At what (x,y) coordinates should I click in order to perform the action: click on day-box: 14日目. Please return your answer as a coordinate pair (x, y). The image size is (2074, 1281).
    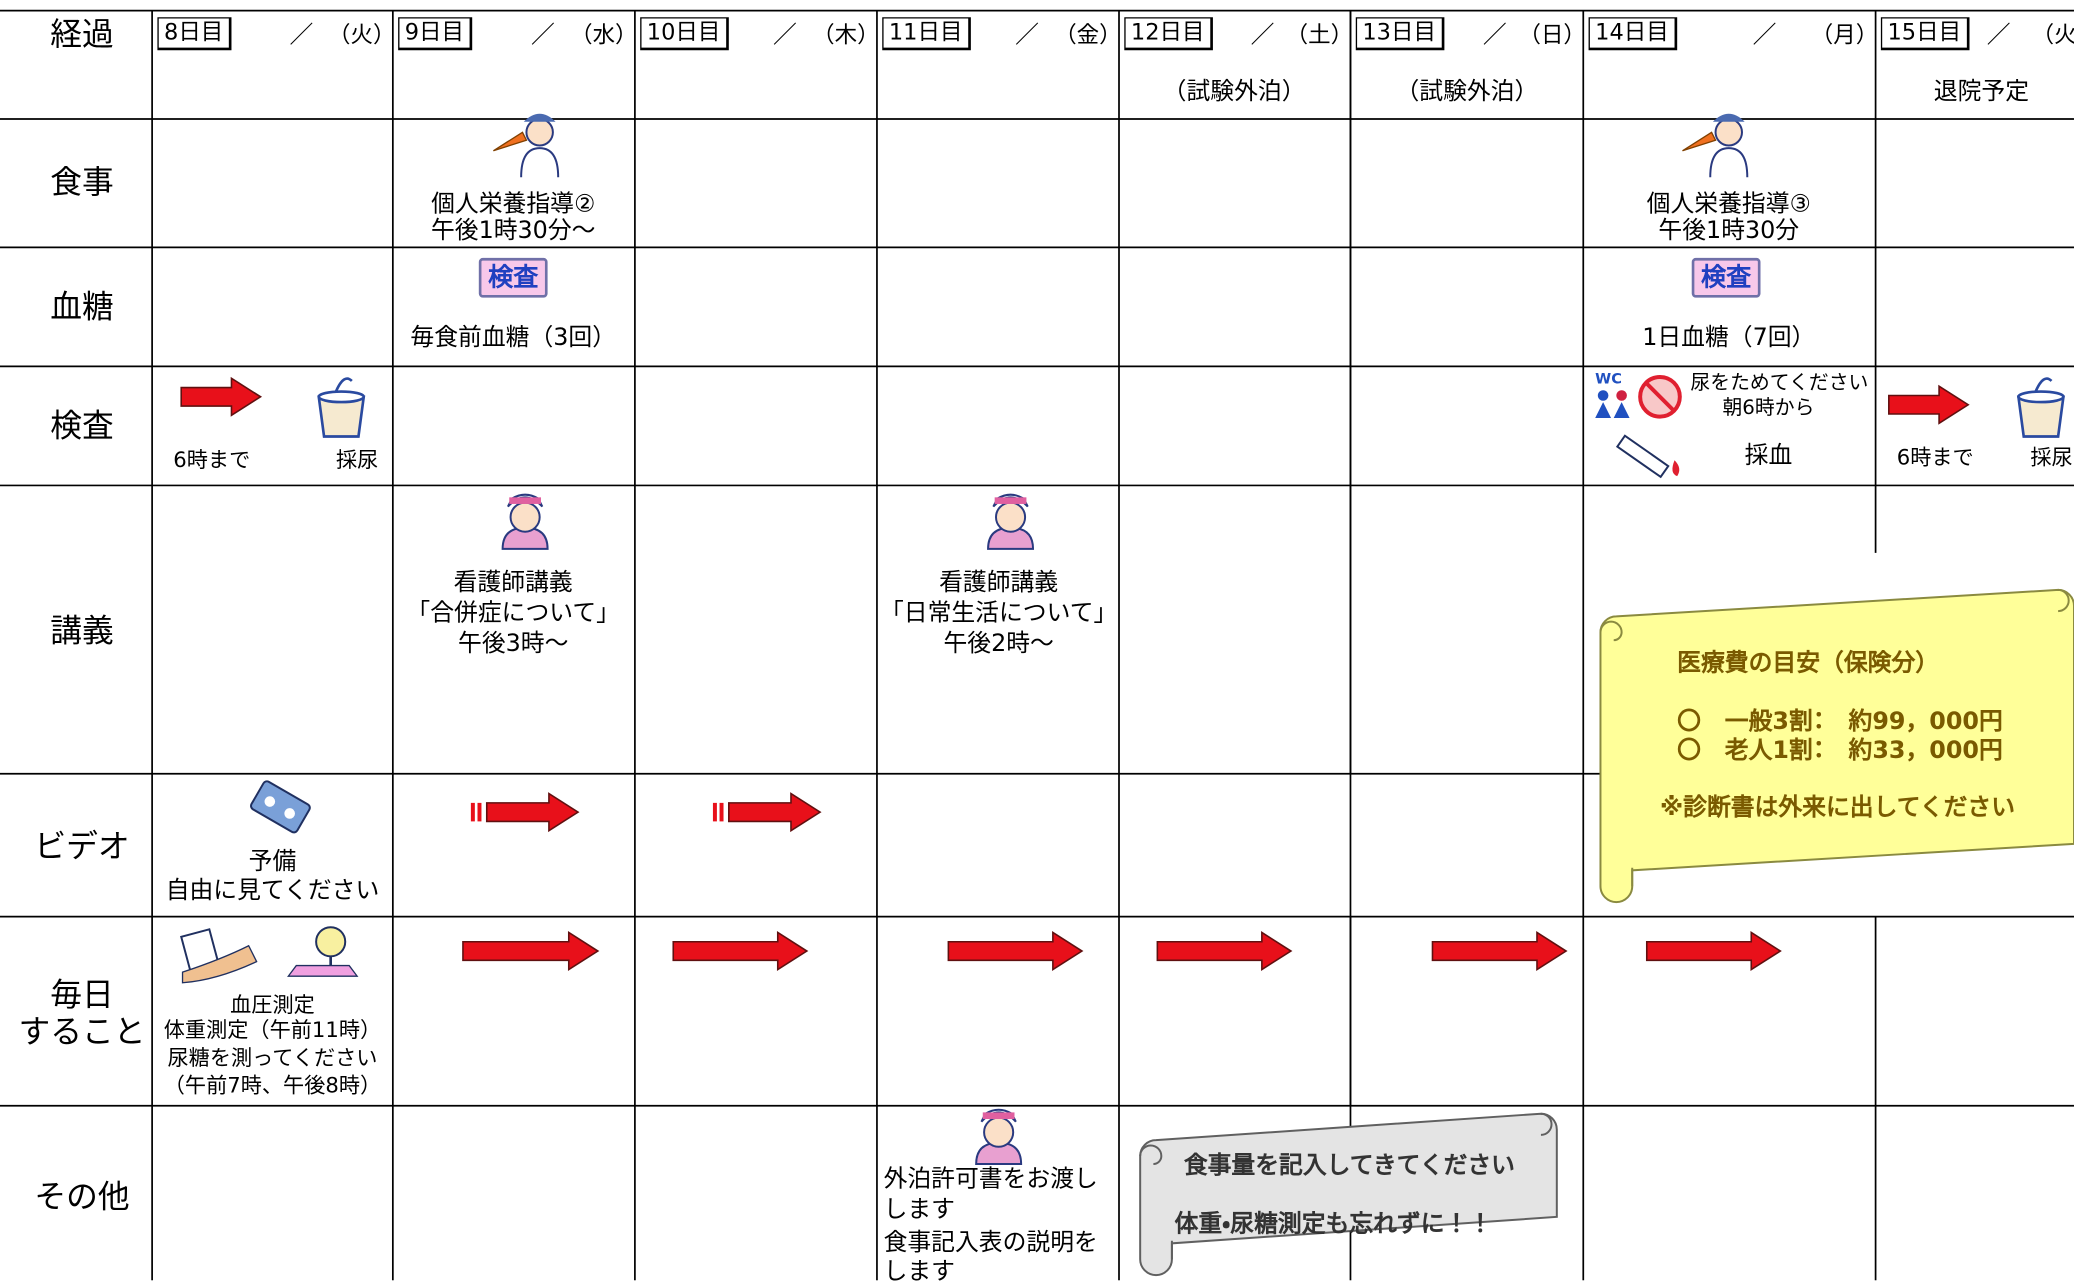
    Looking at the image, I should click on (1632, 34).